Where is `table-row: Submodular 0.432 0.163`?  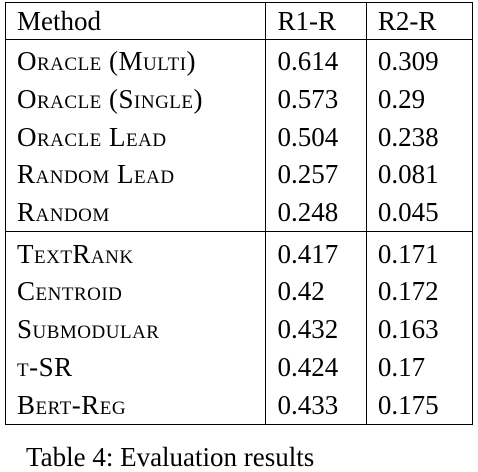 table-row: Submodular 0.432 0.163 is located at coordinates (239, 329).